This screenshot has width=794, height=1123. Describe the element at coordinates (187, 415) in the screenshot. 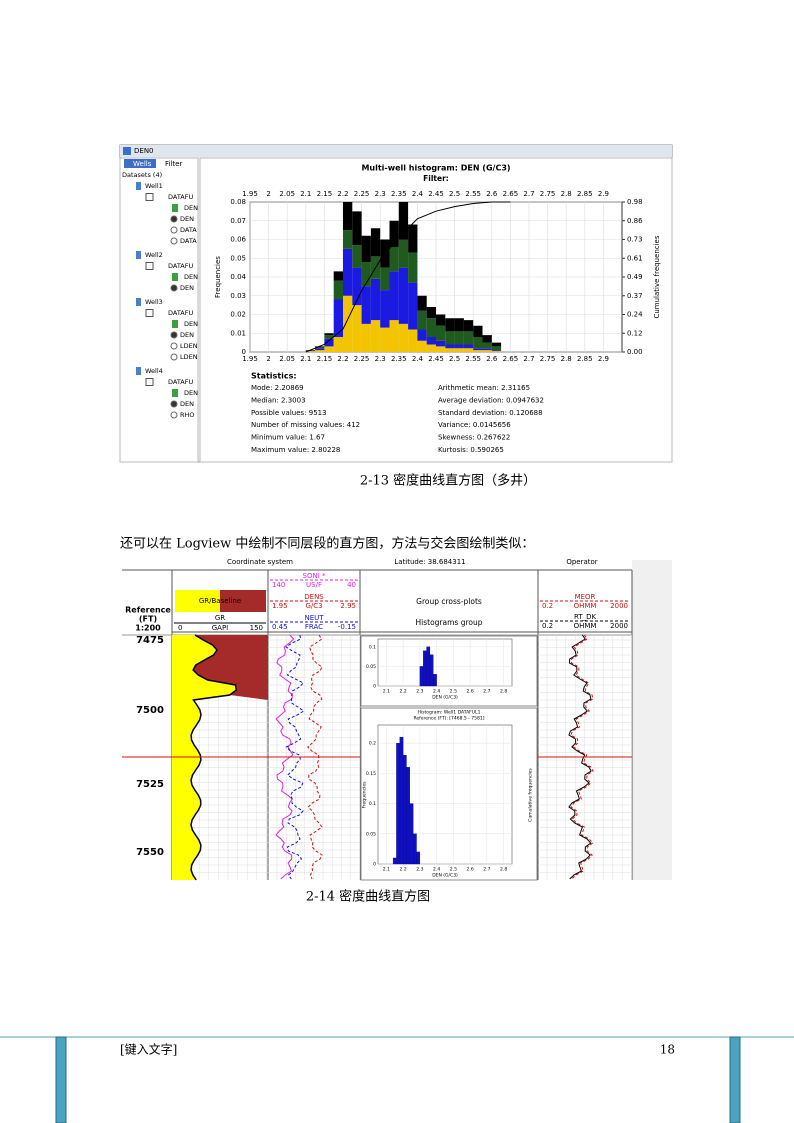

I see `tree-option: RHO` at that location.